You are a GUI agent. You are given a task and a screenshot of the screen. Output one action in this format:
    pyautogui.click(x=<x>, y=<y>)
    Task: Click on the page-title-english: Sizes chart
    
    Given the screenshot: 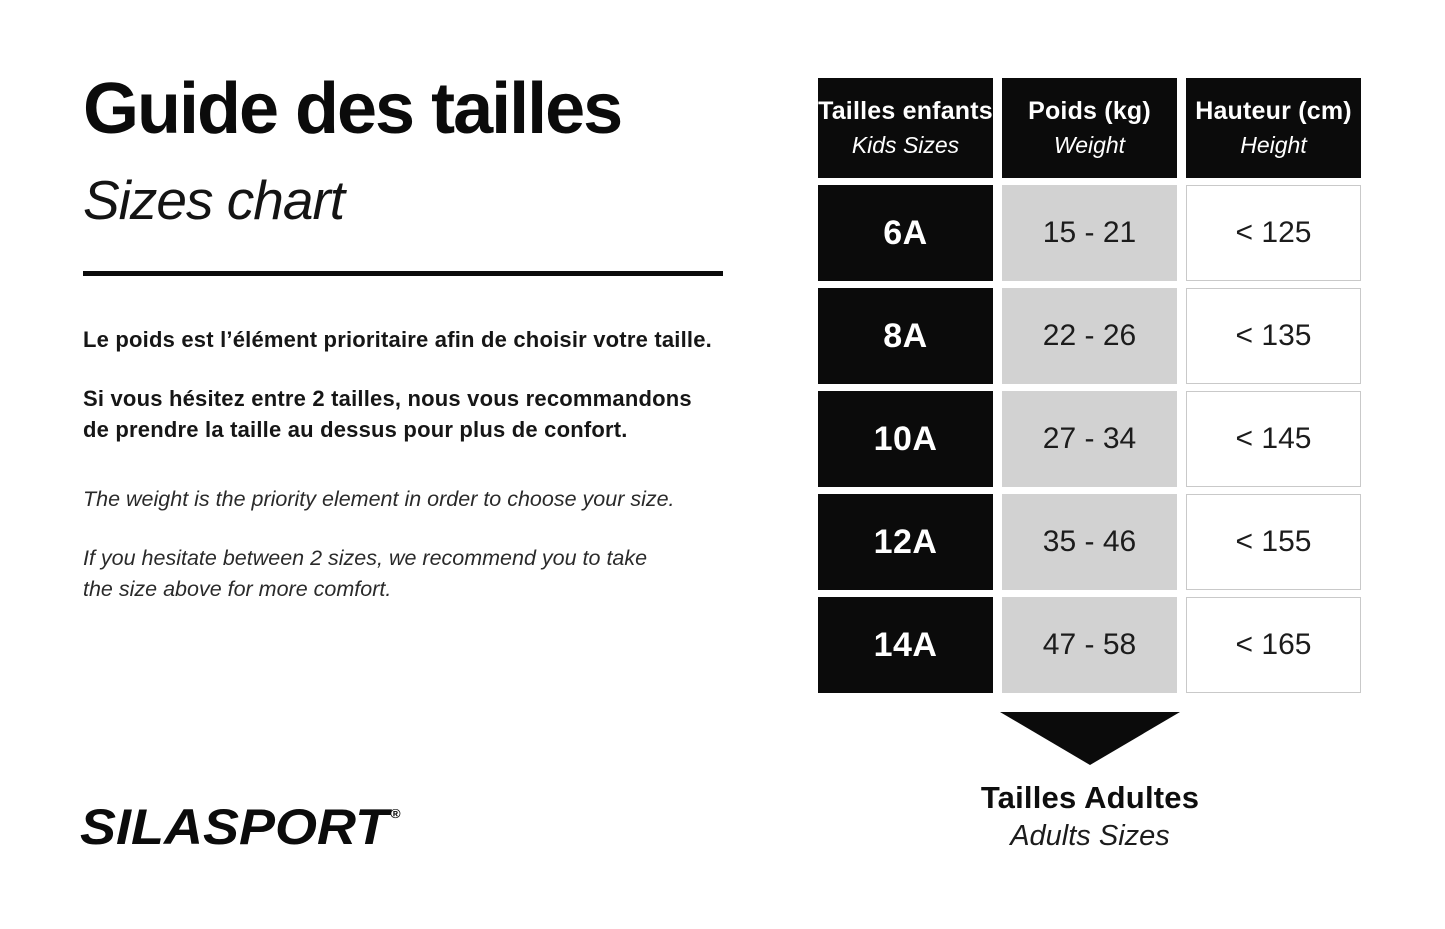 What is the action you would take?
    pyautogui.click(x=214, y=200)
    